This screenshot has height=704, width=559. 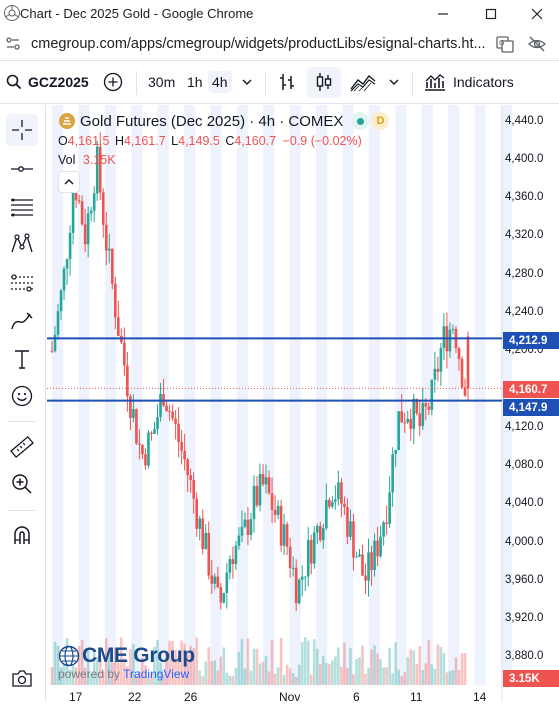 I want to click on measure-tool, so click(x=22, y=447).